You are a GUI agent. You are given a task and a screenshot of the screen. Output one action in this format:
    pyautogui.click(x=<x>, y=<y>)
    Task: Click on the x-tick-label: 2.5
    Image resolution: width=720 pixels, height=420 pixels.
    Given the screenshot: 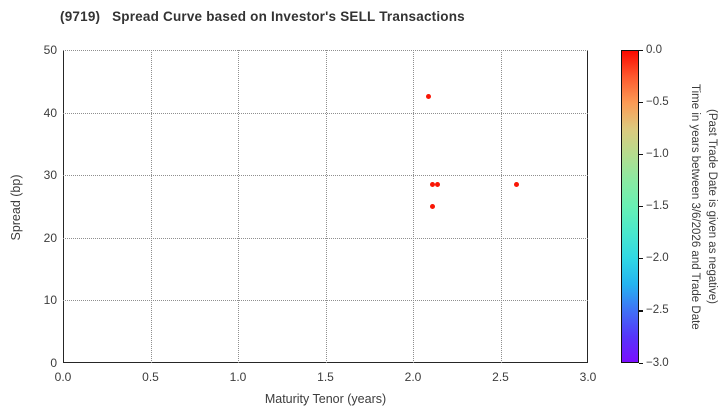 What is the action you would take?
    pyautogui.click(x=500, y=377)
    